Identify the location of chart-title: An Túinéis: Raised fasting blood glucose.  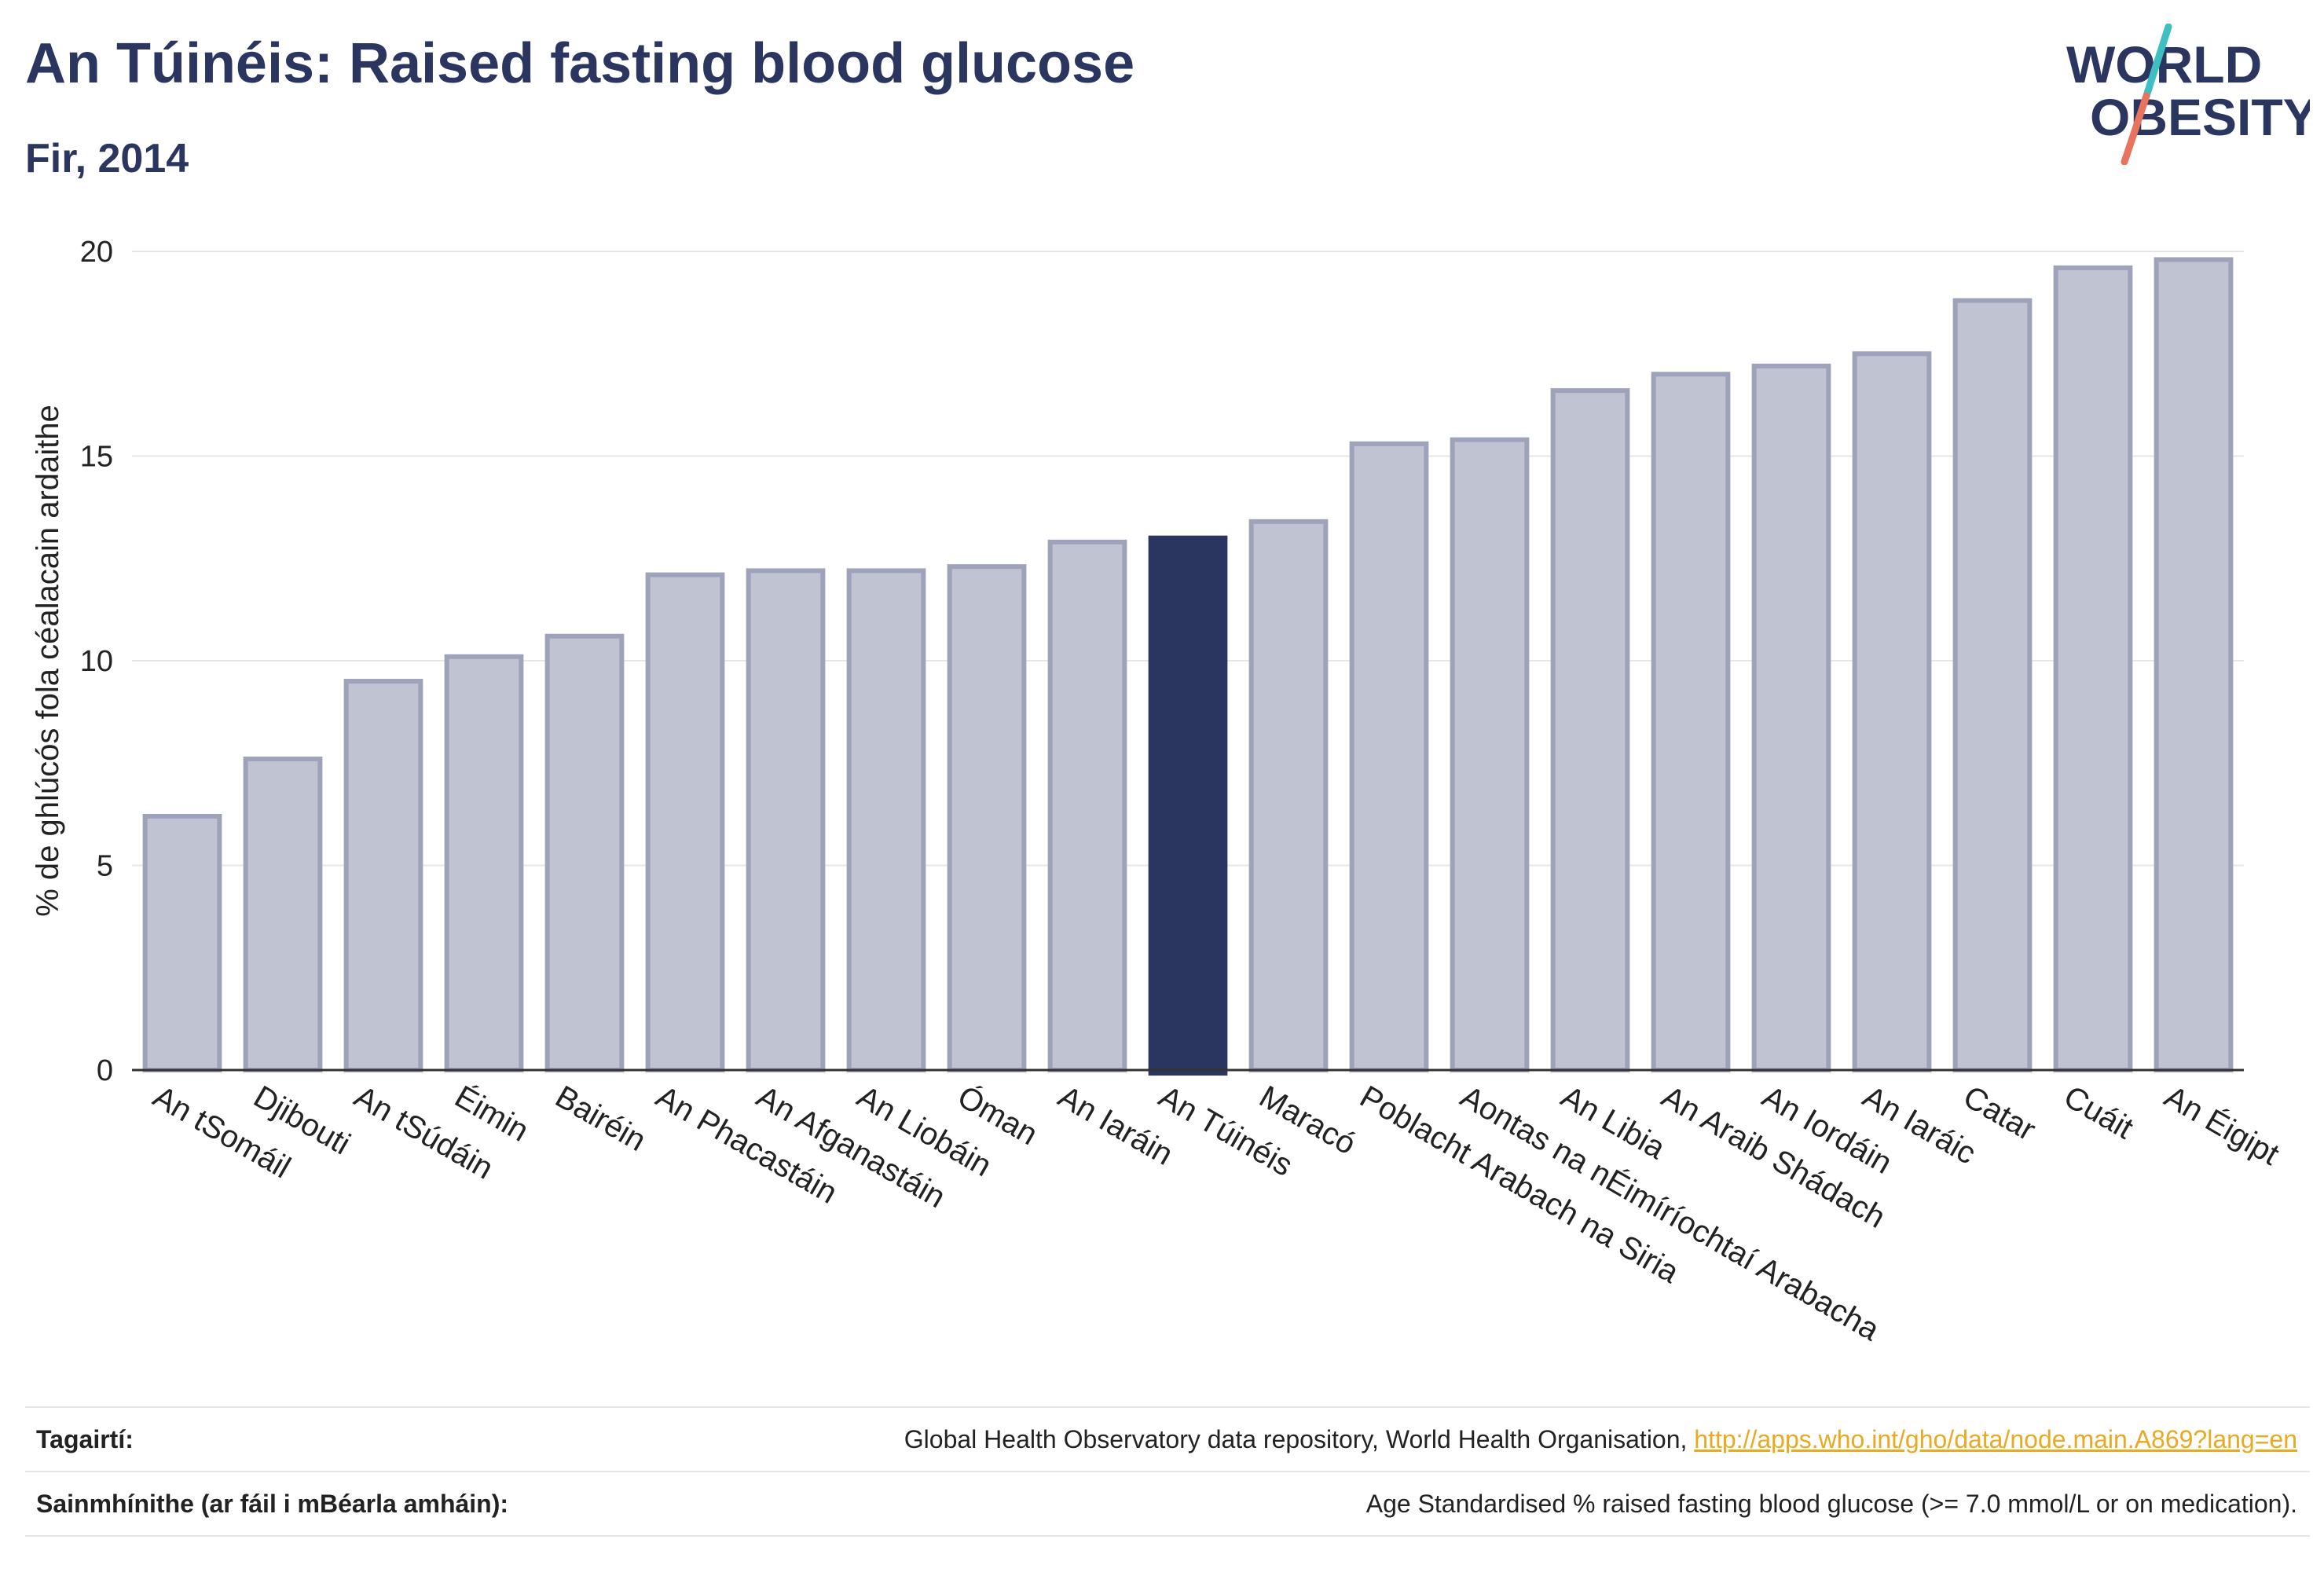
(580, 63).